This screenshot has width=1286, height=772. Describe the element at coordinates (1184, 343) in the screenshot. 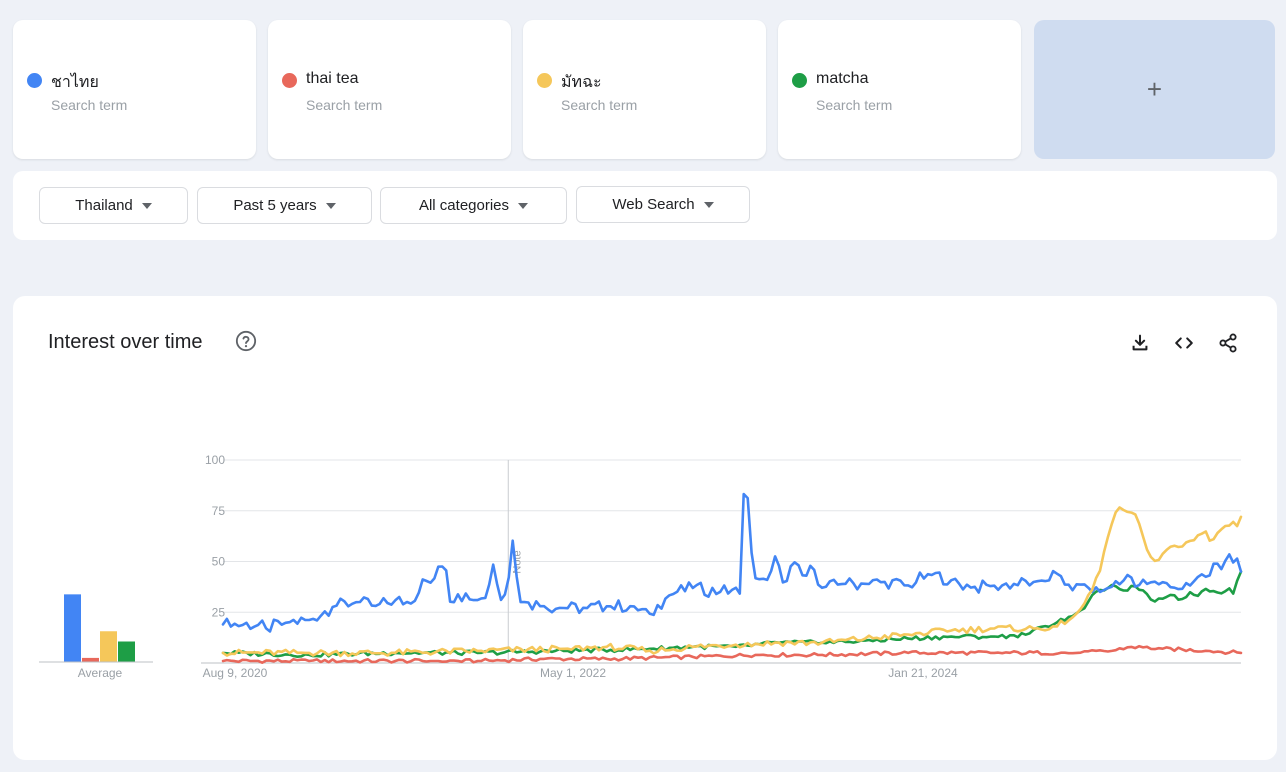

I see `embed-icon` at that location.